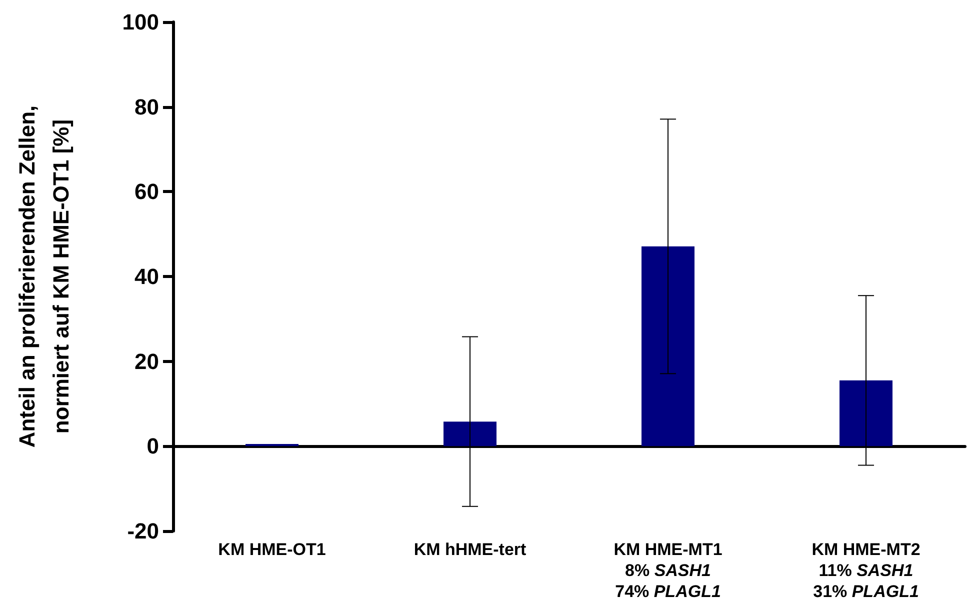  What do you see at coordinates (146, 107) in the screenshot?
I see `y-tick-label: 80` at bounding box center [146, 107].